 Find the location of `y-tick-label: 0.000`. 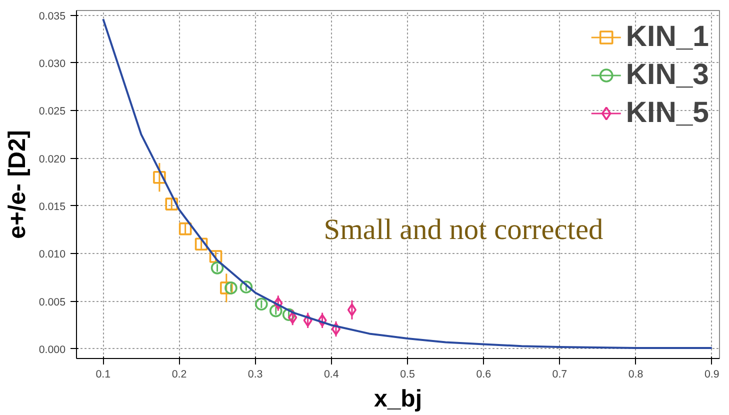

y-tick-label: 0.000 is located at coordinates (52, 350).